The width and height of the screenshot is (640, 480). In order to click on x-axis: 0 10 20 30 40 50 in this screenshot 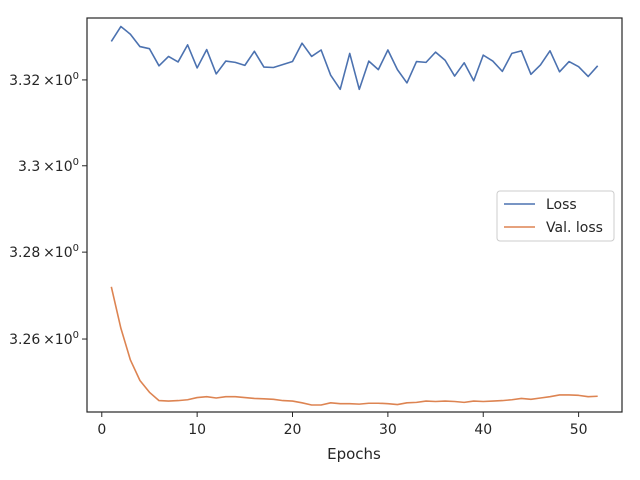, I will do `click(342, 425)`.